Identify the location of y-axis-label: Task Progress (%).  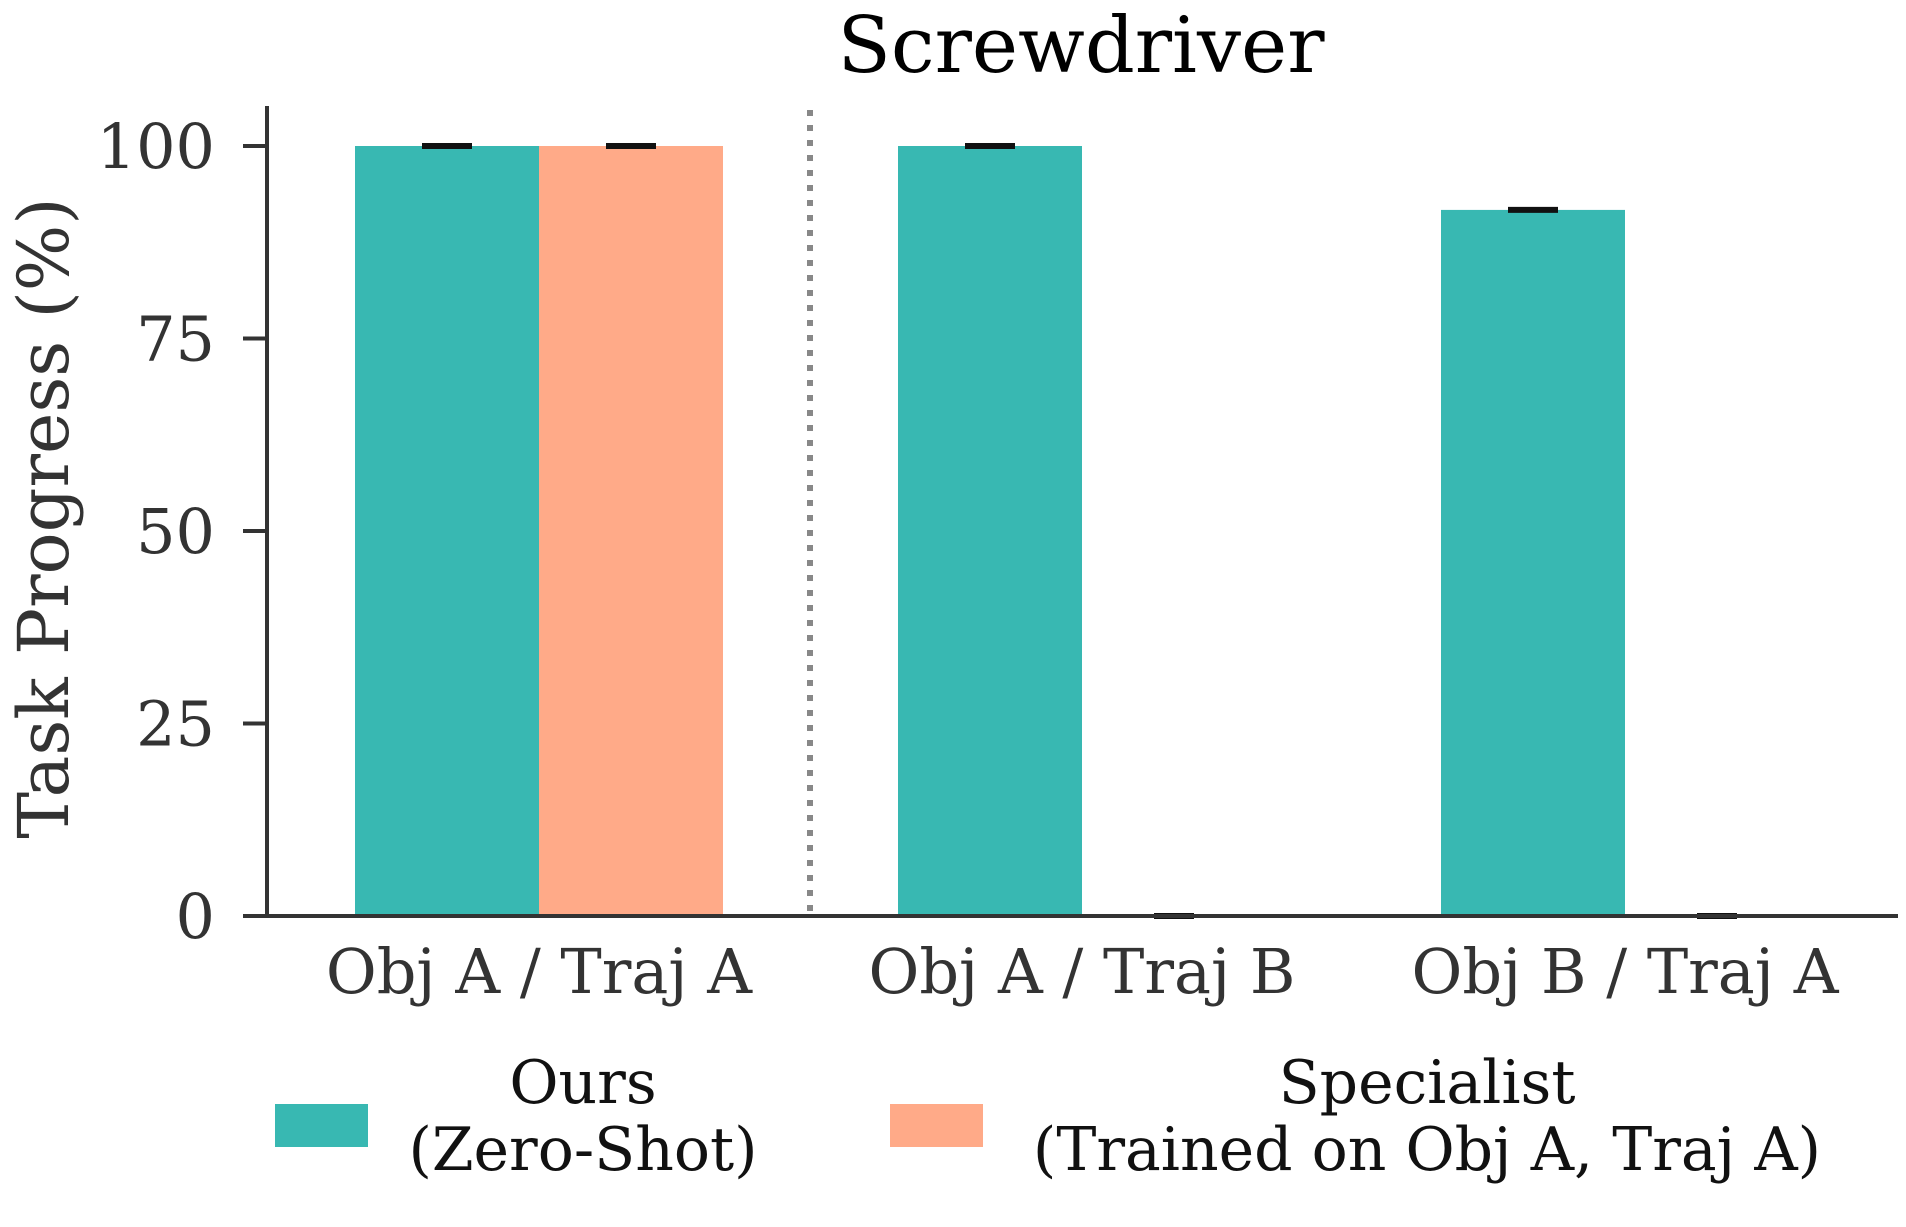
(44, 517).